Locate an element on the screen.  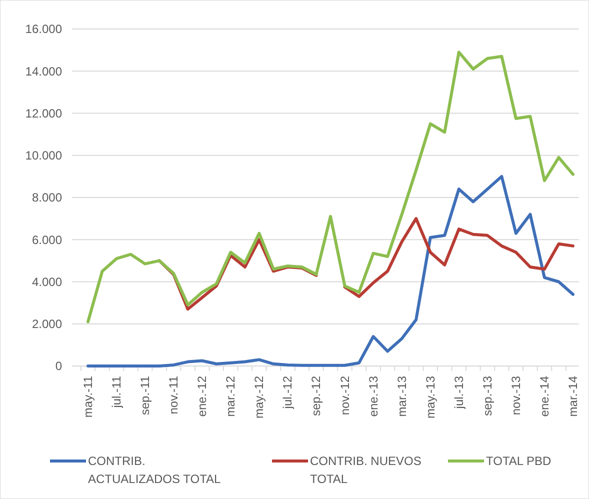
y-tick-label: 0 is located at coordinates (58, 366).